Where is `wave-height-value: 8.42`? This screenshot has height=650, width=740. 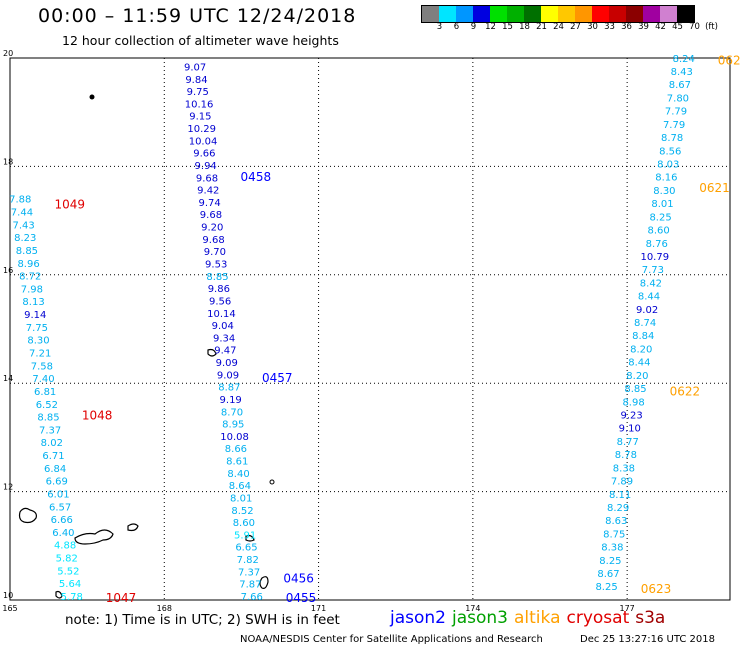 wave-height-value: 8.42 is located at coordinates (651, 283).